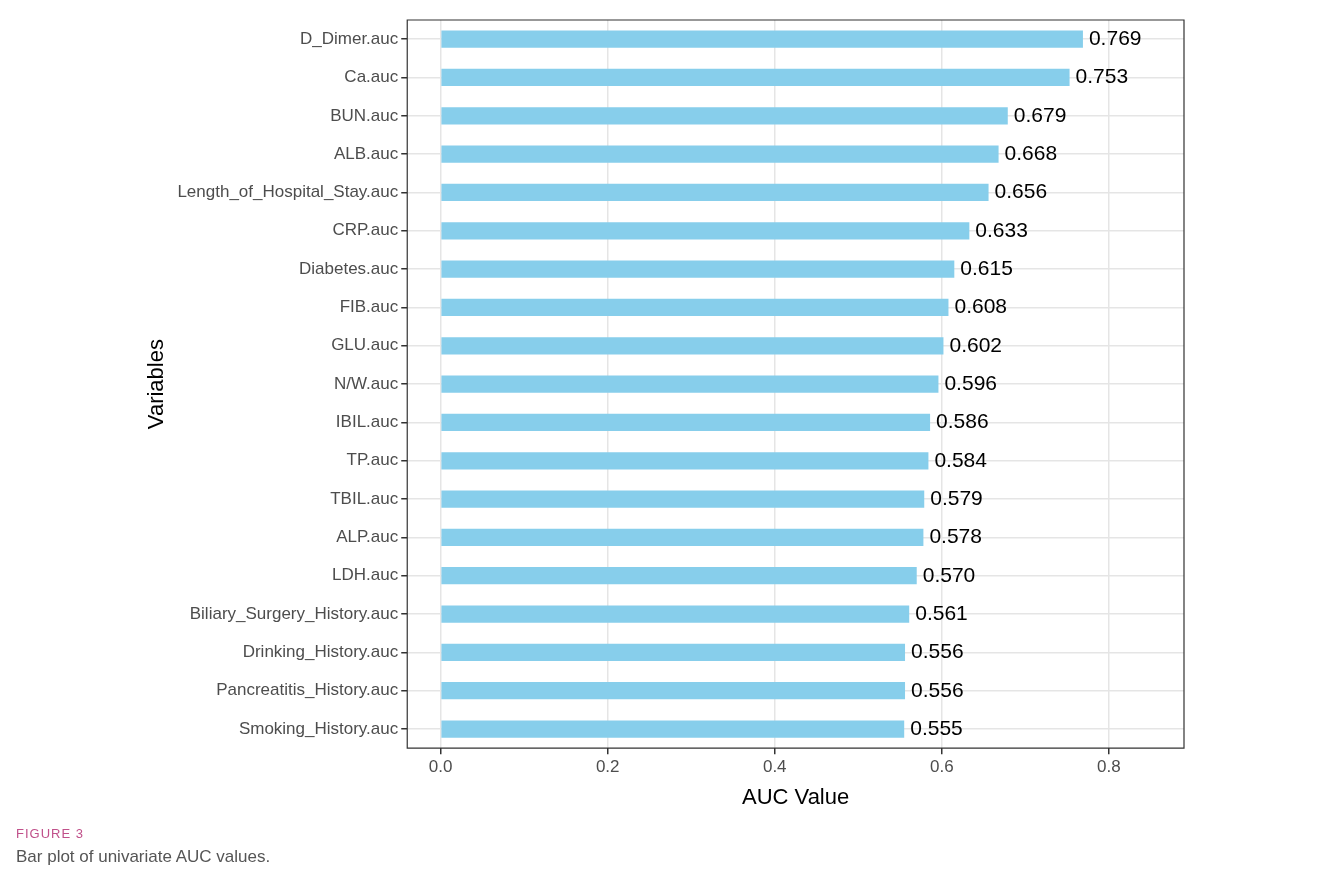  What do you see at coordinates (364, 498) in the screenshot?
I see `y-tick-label: TBIL.auc` at bounding box center [364, 498].